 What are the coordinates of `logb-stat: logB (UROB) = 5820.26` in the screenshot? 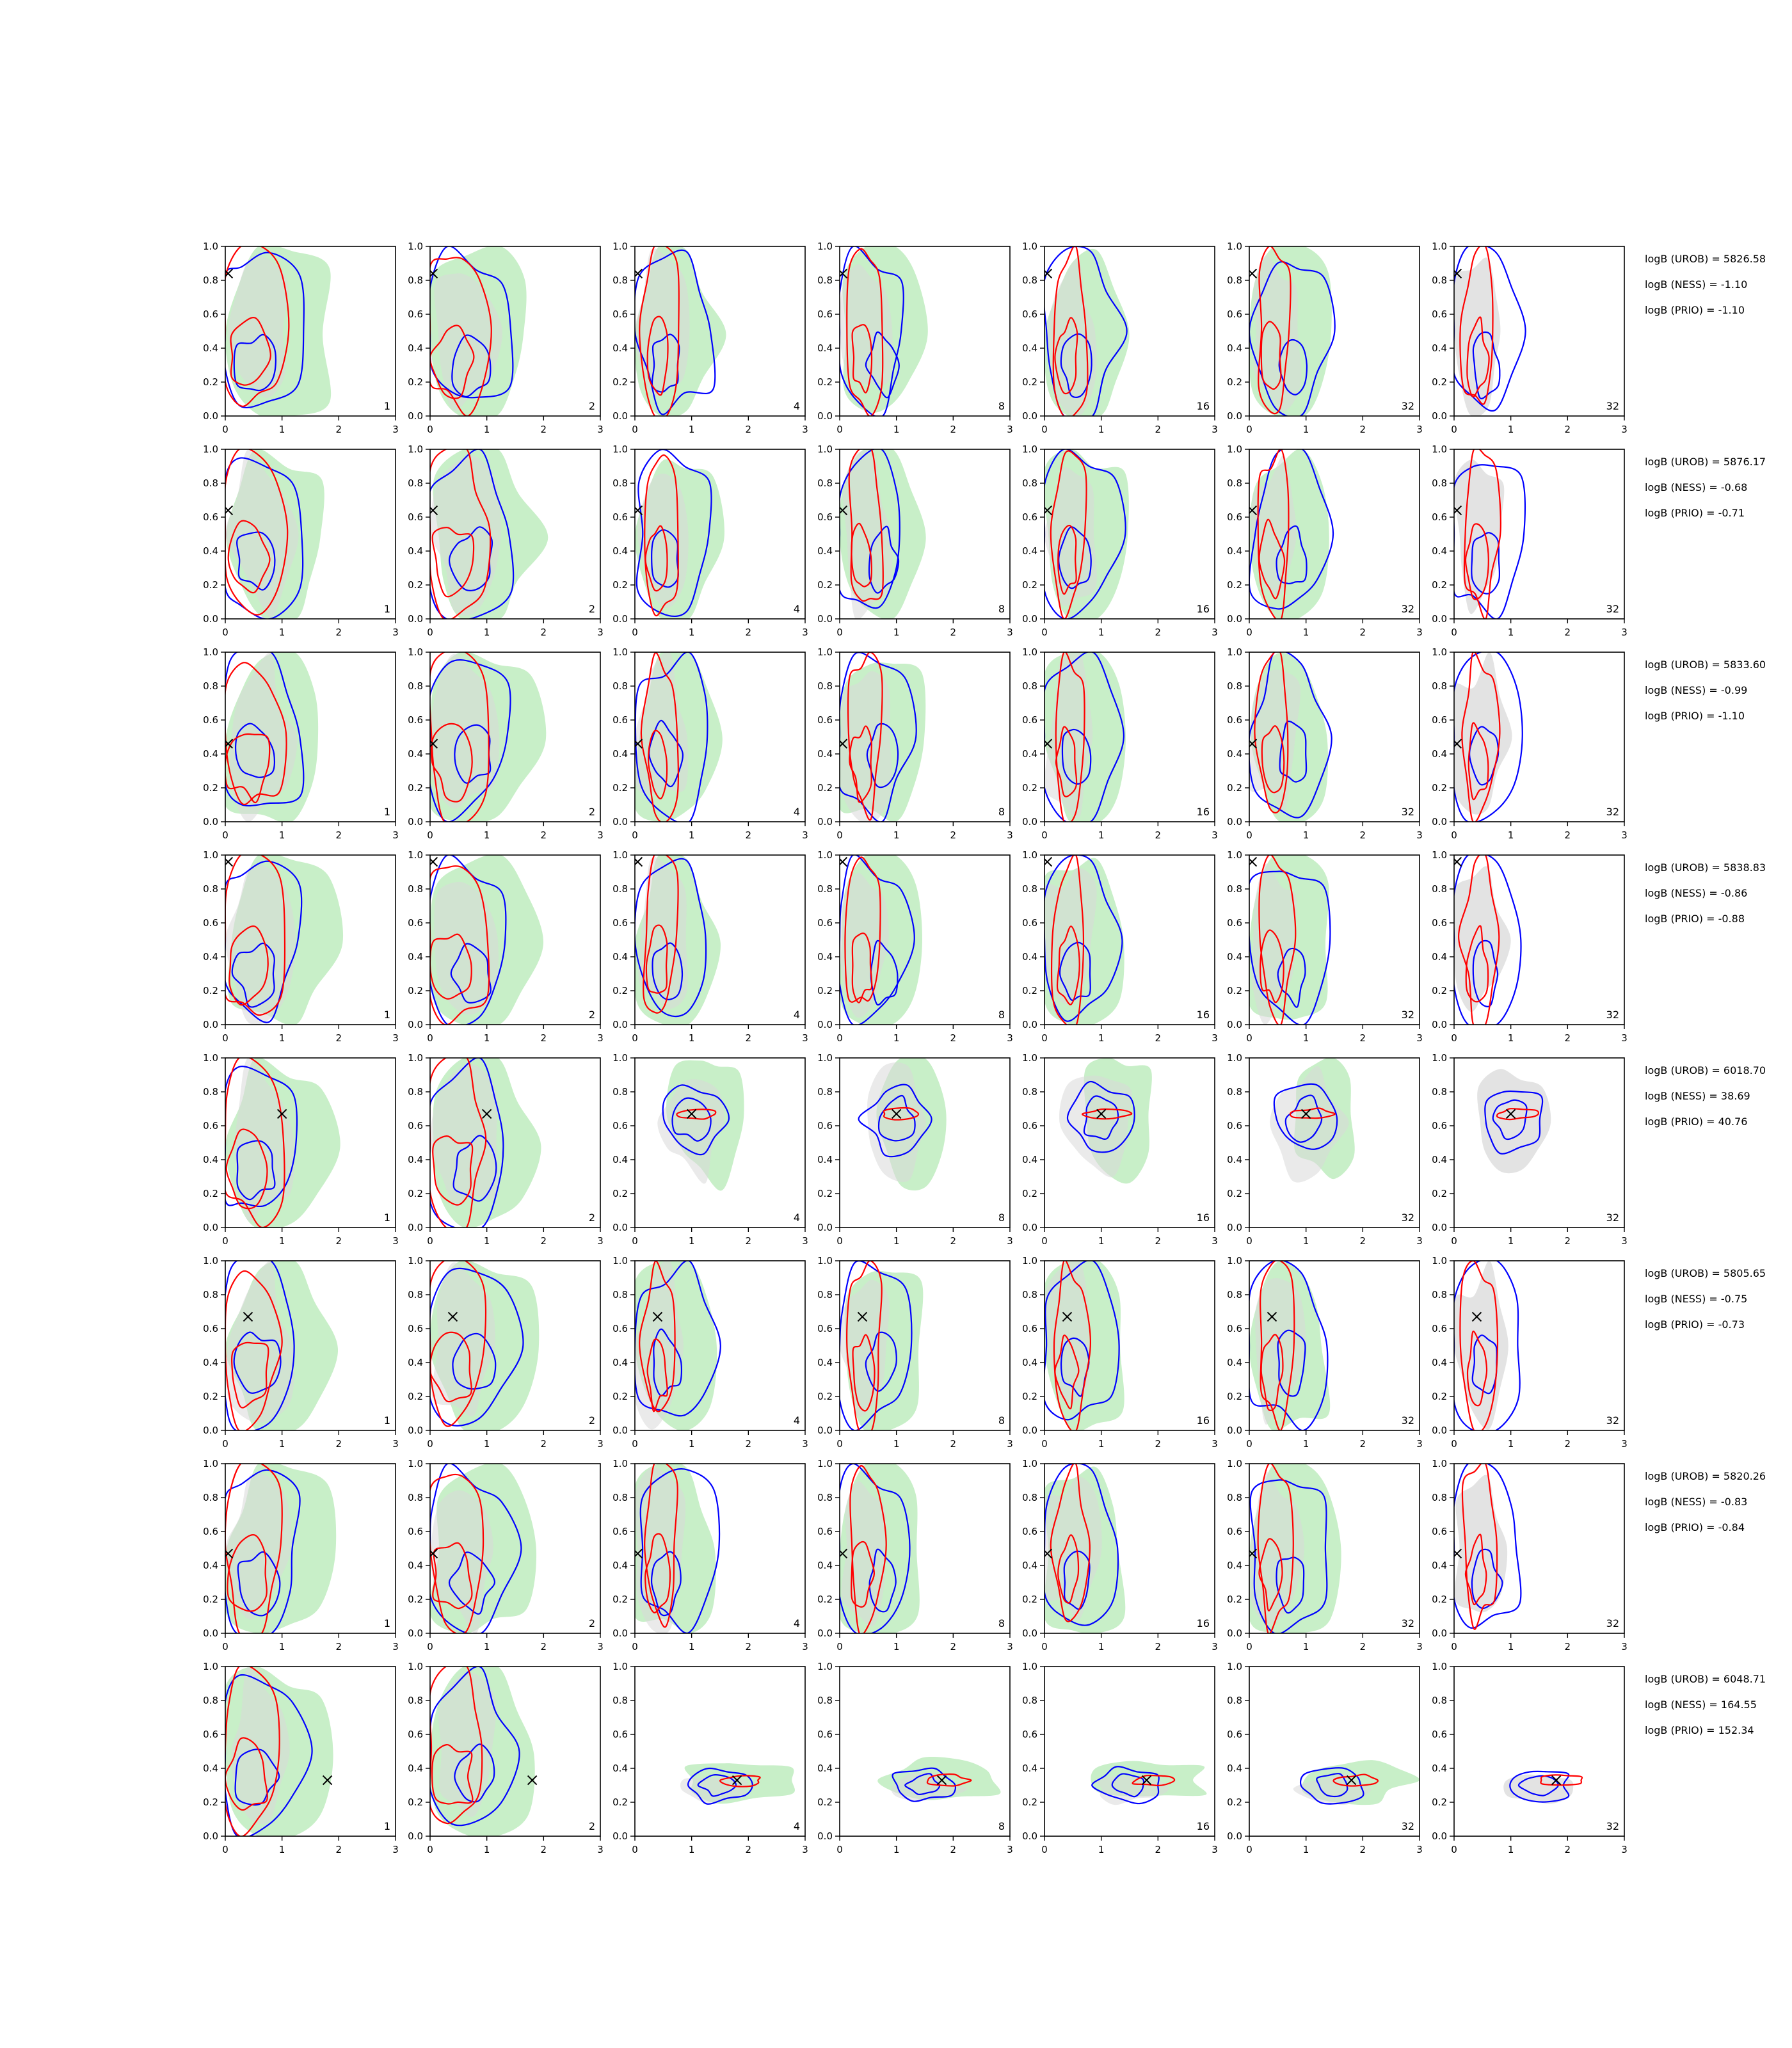 It's located at (1705, 1476).